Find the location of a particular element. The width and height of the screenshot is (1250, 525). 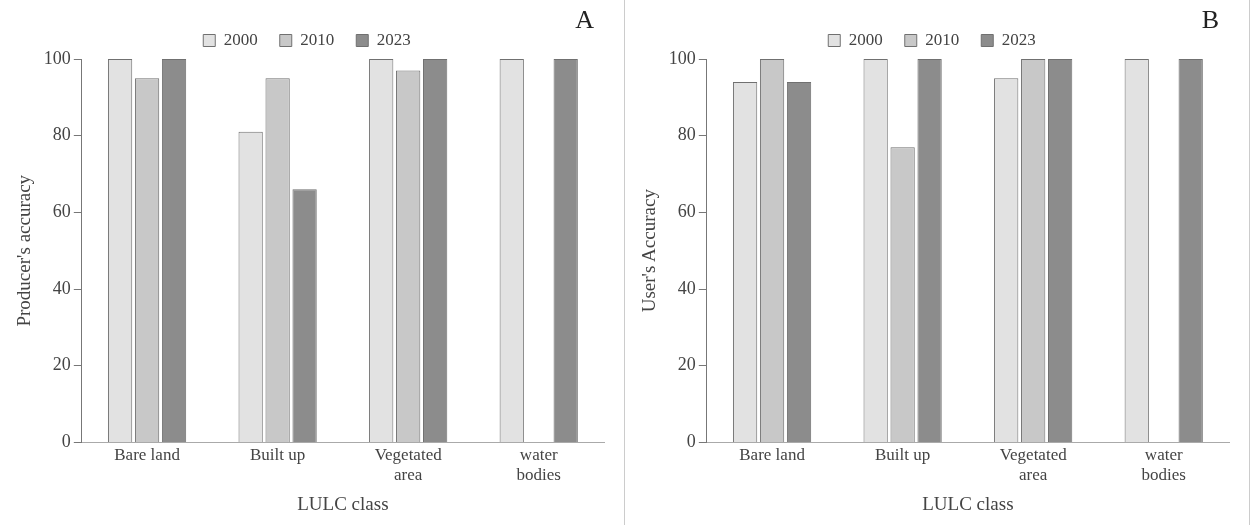

y-axis-title: User's Accuracy is located at coordinates (649, 250).